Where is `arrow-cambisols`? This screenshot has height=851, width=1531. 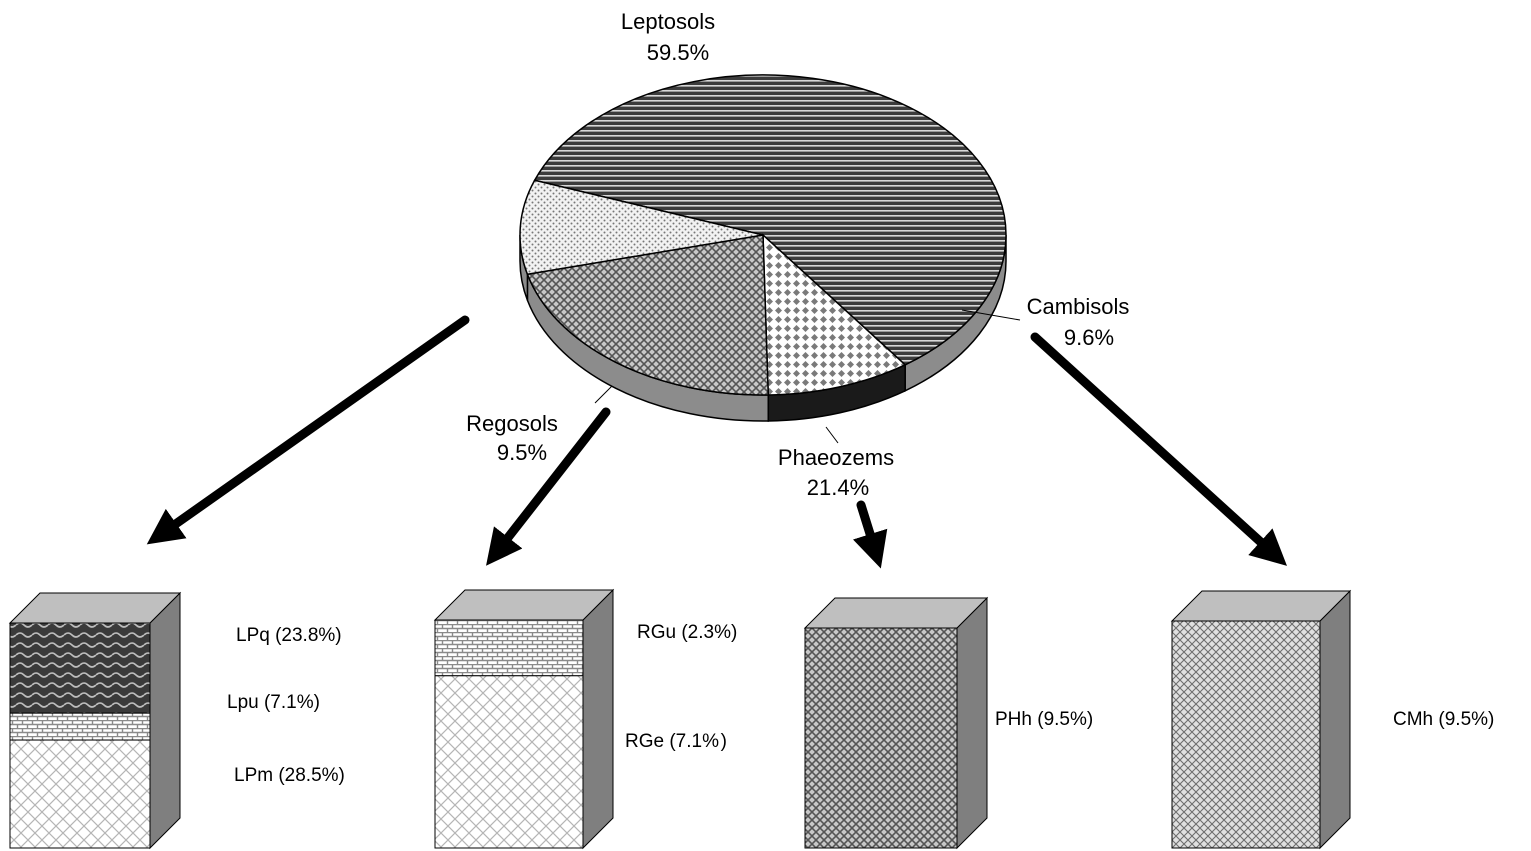
arrow-cambisols is located at coordinates (1158, 449).